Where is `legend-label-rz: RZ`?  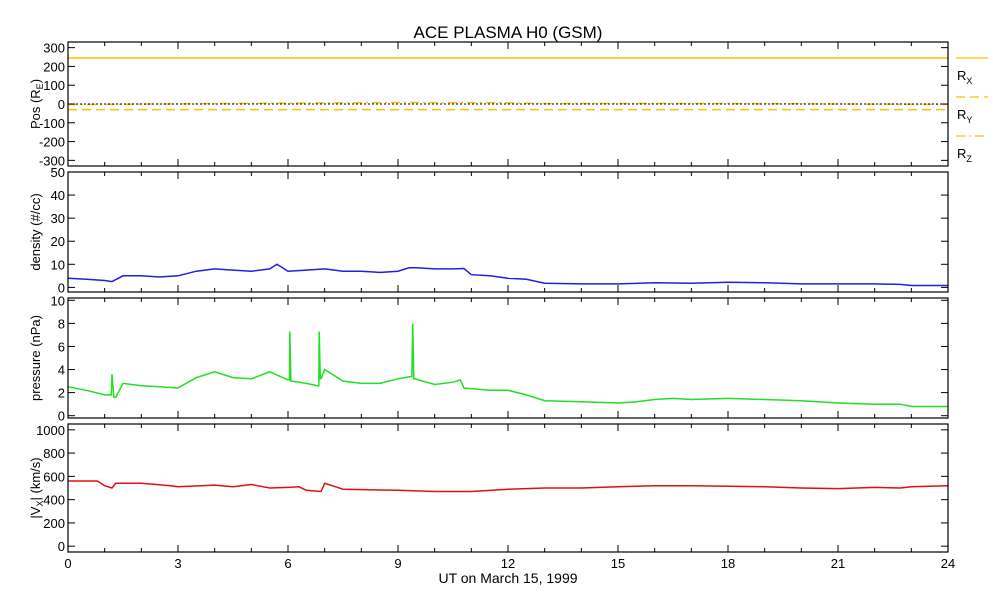
legend-label-rz: RZ is located at coordinates (964, 155).